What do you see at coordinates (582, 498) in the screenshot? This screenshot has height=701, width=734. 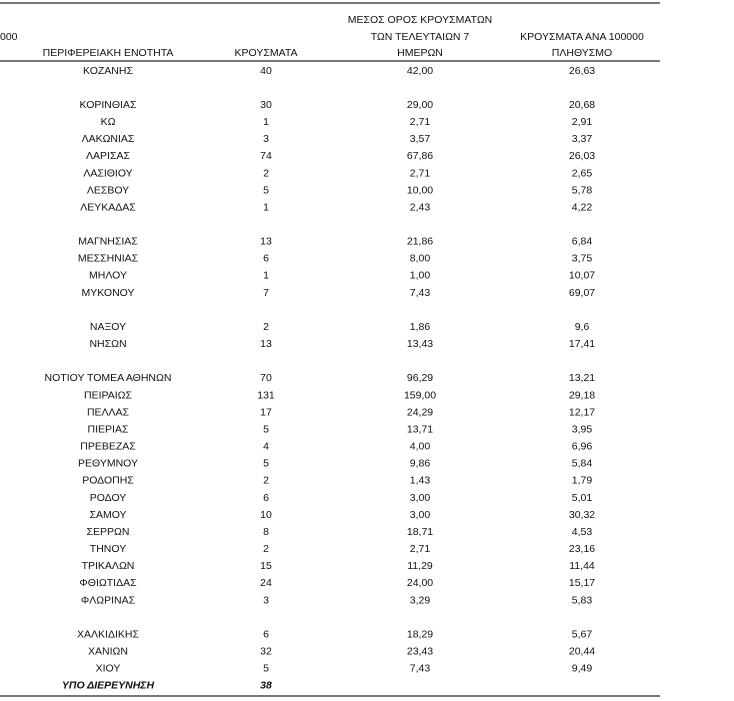 I see `per-cell: 5,01` at bounding box center [582, 498].